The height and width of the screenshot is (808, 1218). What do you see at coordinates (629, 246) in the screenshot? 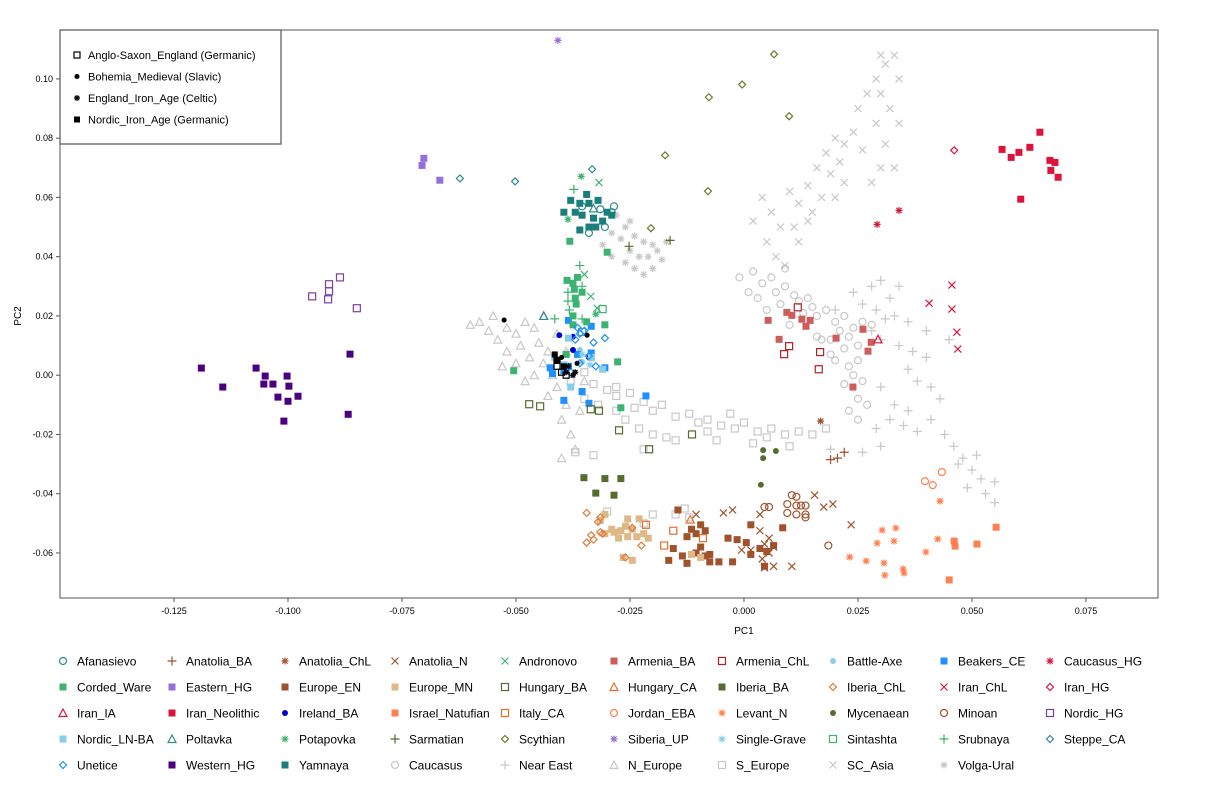
I see `point-sarmatian` at bounding box center [629, 246].